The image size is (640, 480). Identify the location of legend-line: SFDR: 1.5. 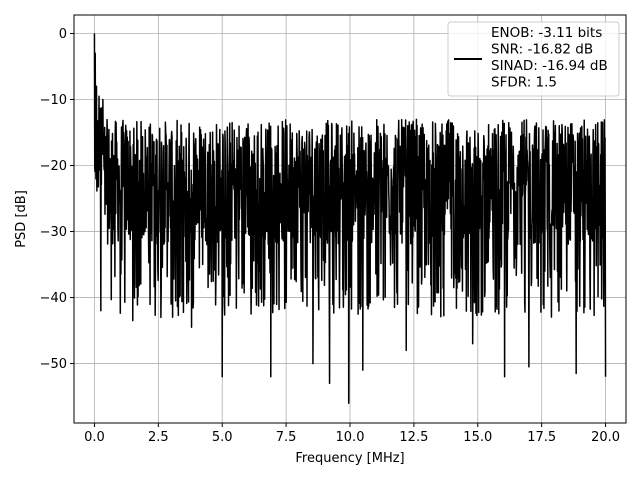
(524, 83).